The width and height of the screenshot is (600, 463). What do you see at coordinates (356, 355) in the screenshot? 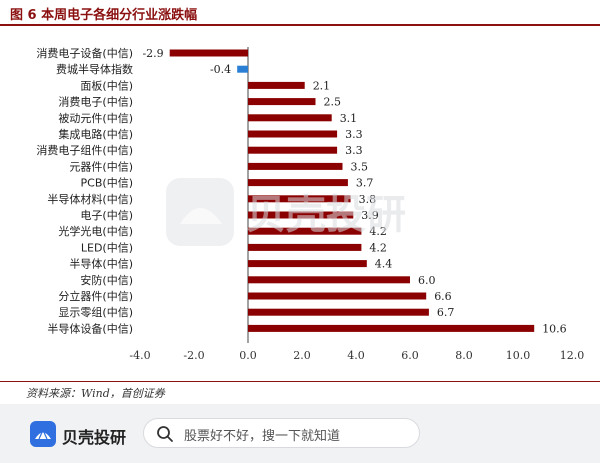
I see `x-tick-label: 4.0` at bounding box center [356, 355].